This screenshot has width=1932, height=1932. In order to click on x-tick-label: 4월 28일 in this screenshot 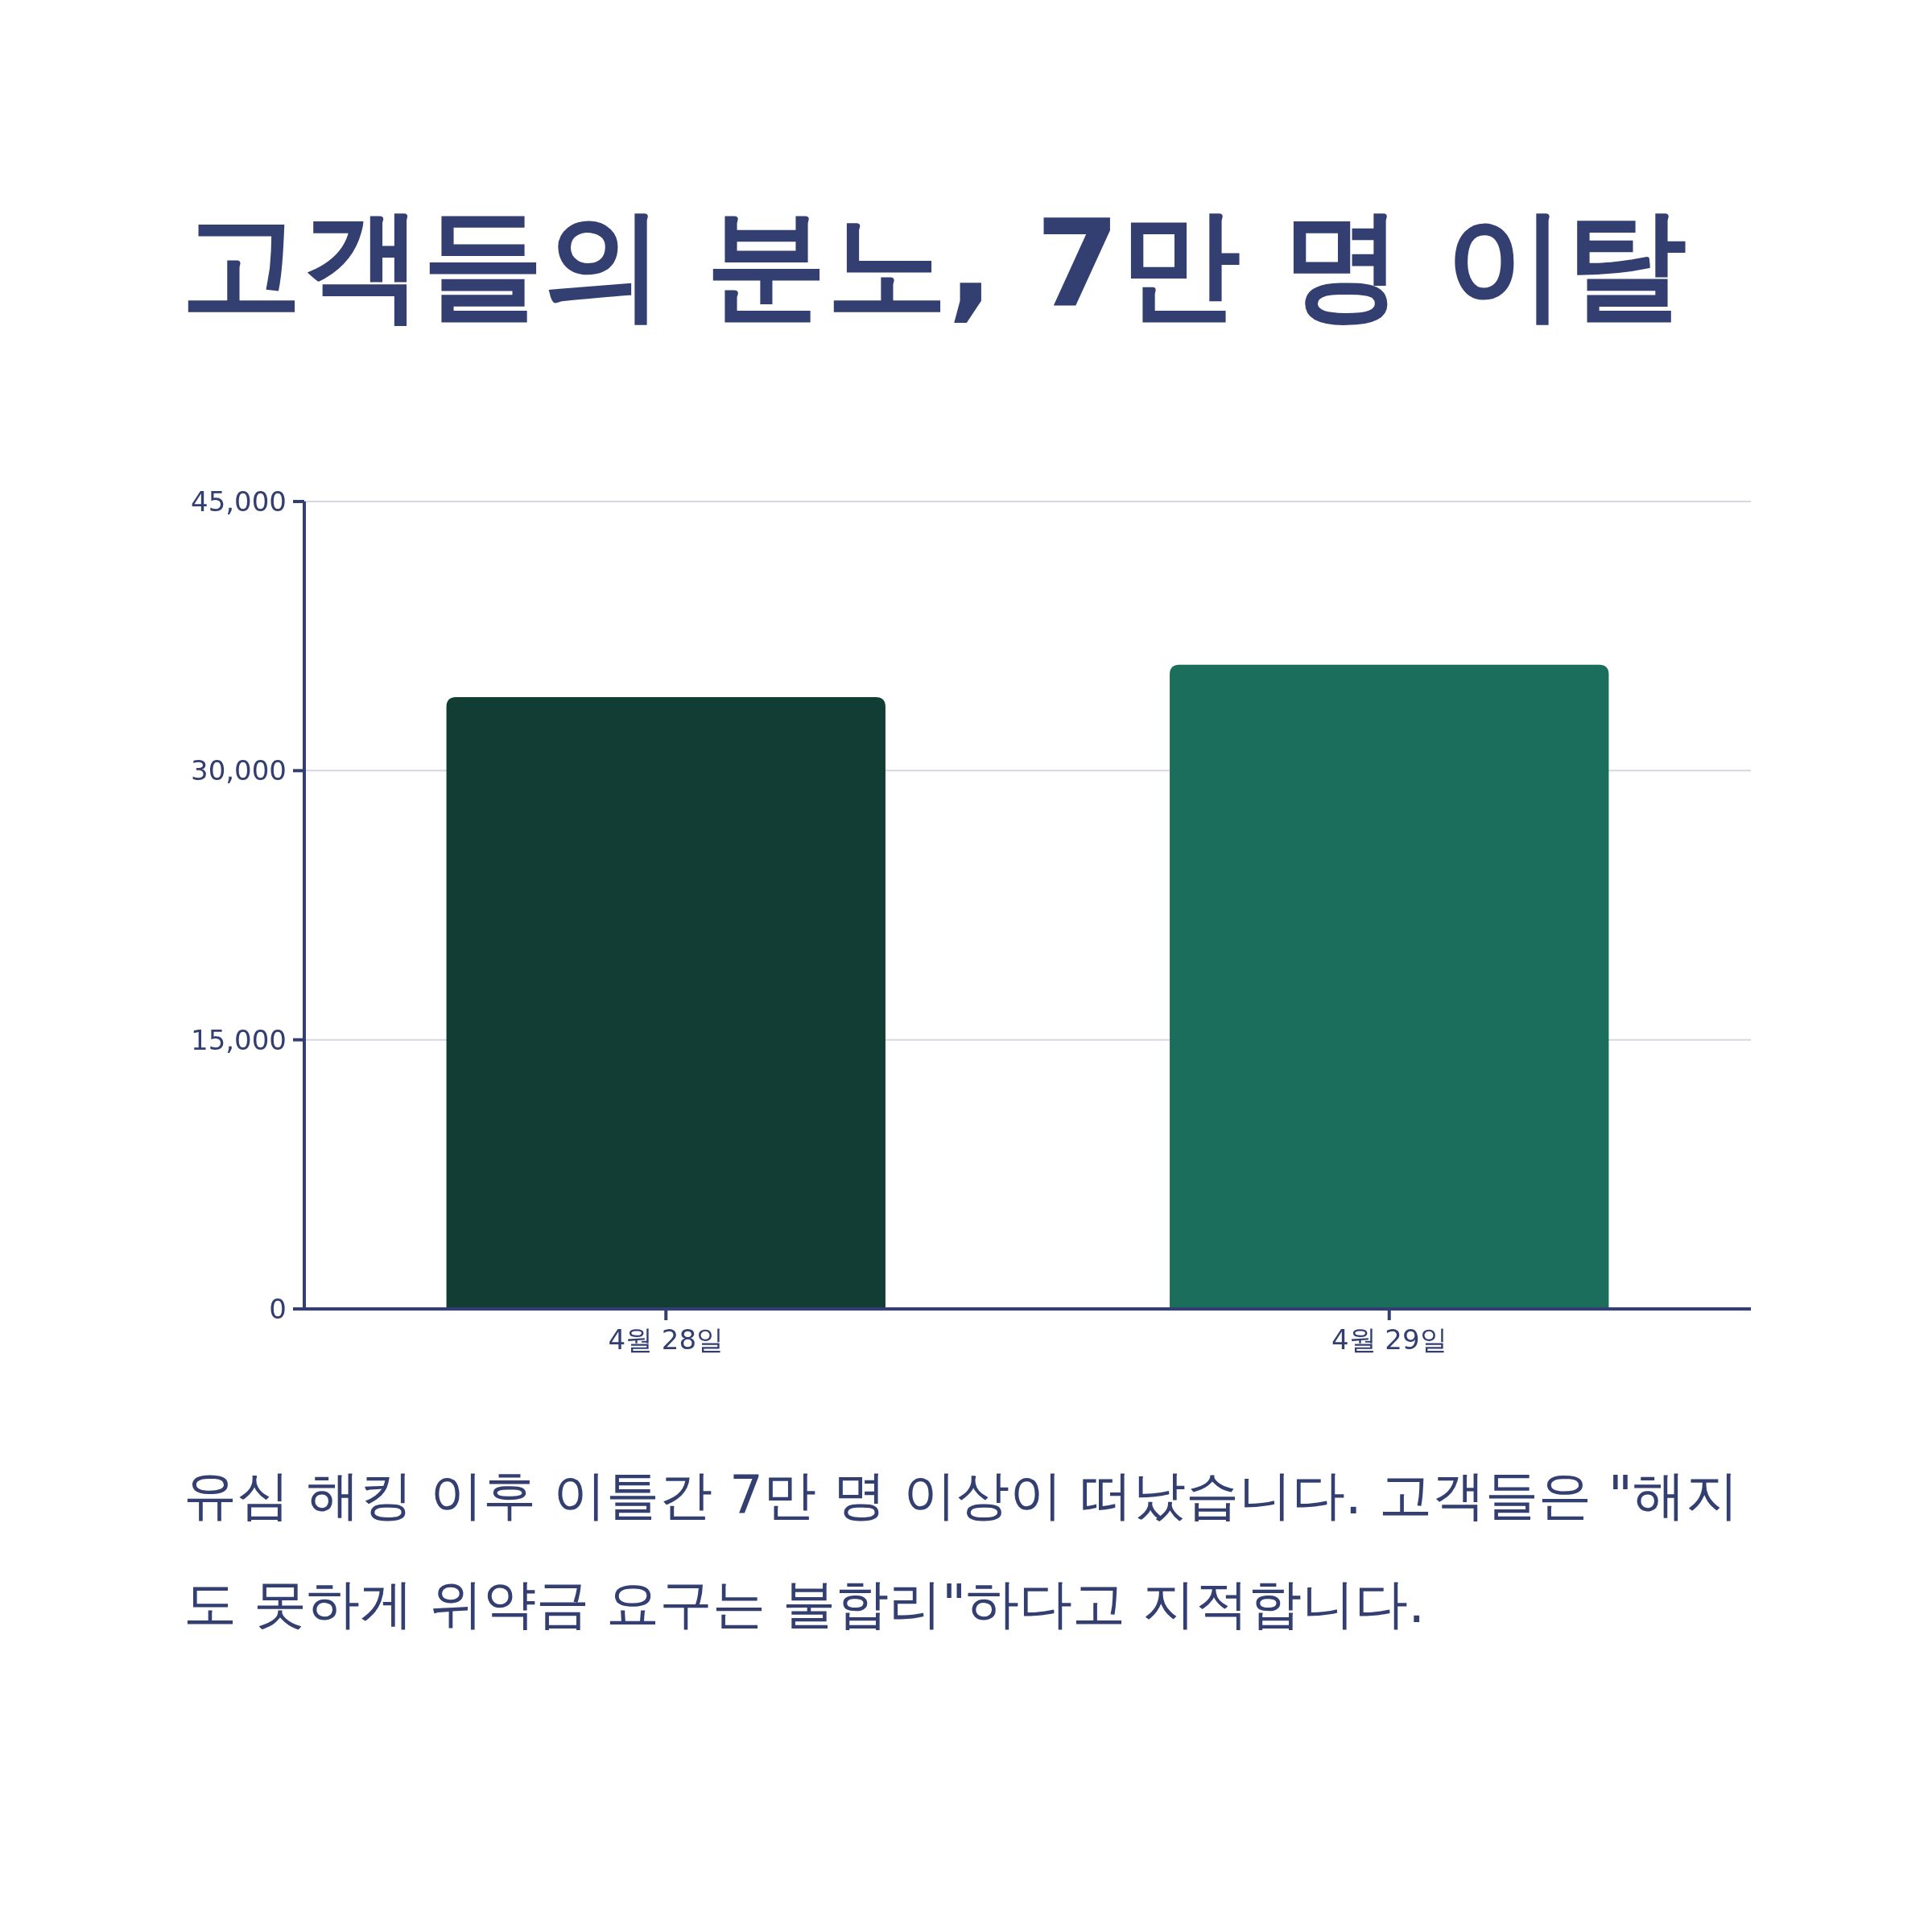, I will do `click(666, 1339)`.